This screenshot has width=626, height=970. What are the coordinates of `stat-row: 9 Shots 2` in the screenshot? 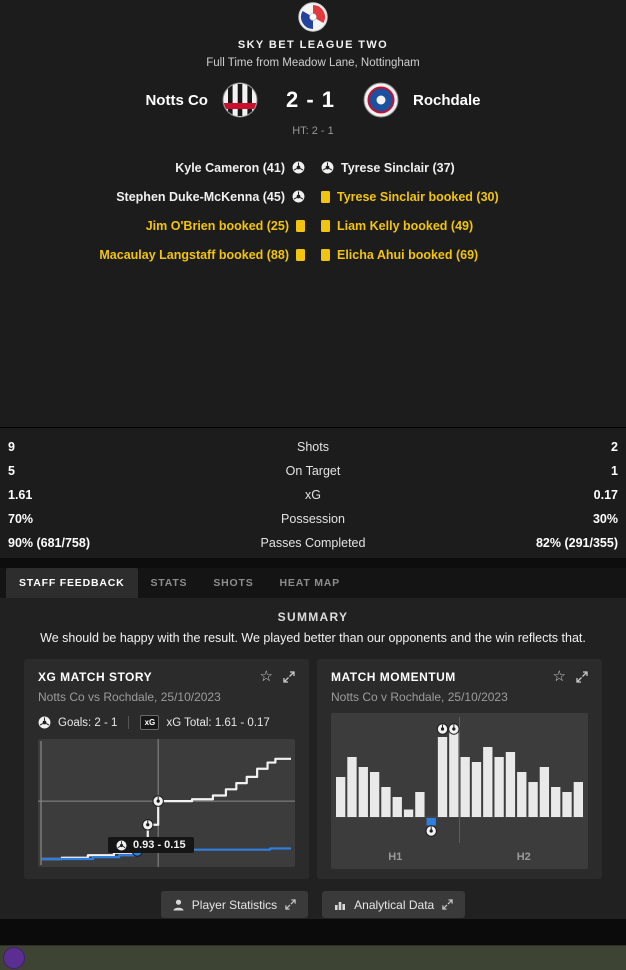 It's located at (313, 447).